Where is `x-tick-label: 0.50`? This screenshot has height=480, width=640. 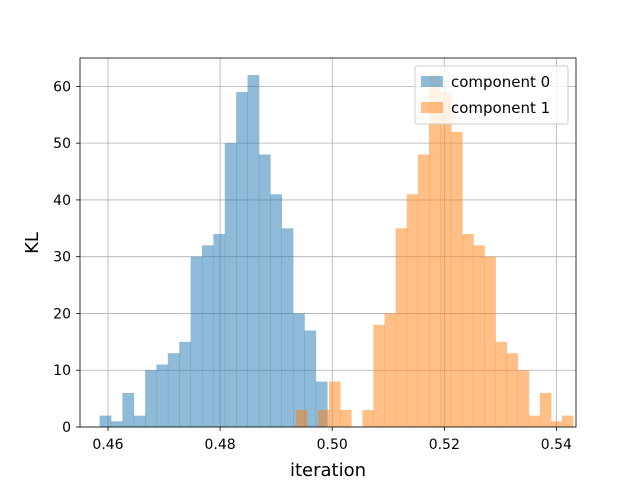 x-tick-label: 0.50 is located at coordinates (332, 445).